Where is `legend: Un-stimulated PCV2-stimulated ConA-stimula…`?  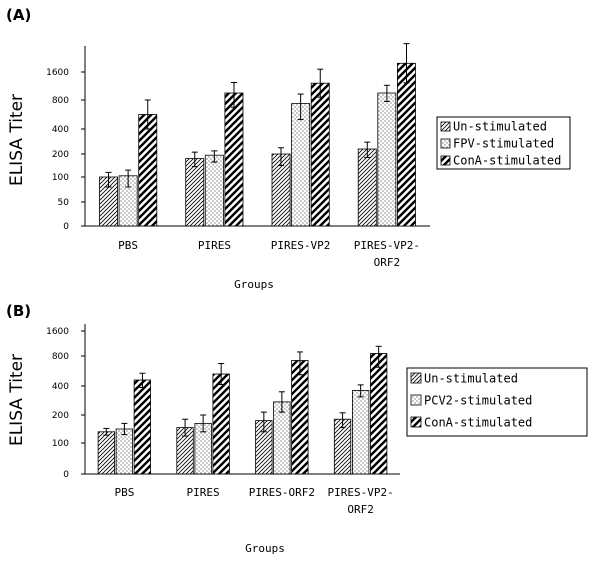
legend: Un-stimulated PCV2-stimulated ConA-stimula… is located at coordinates (497, 402).